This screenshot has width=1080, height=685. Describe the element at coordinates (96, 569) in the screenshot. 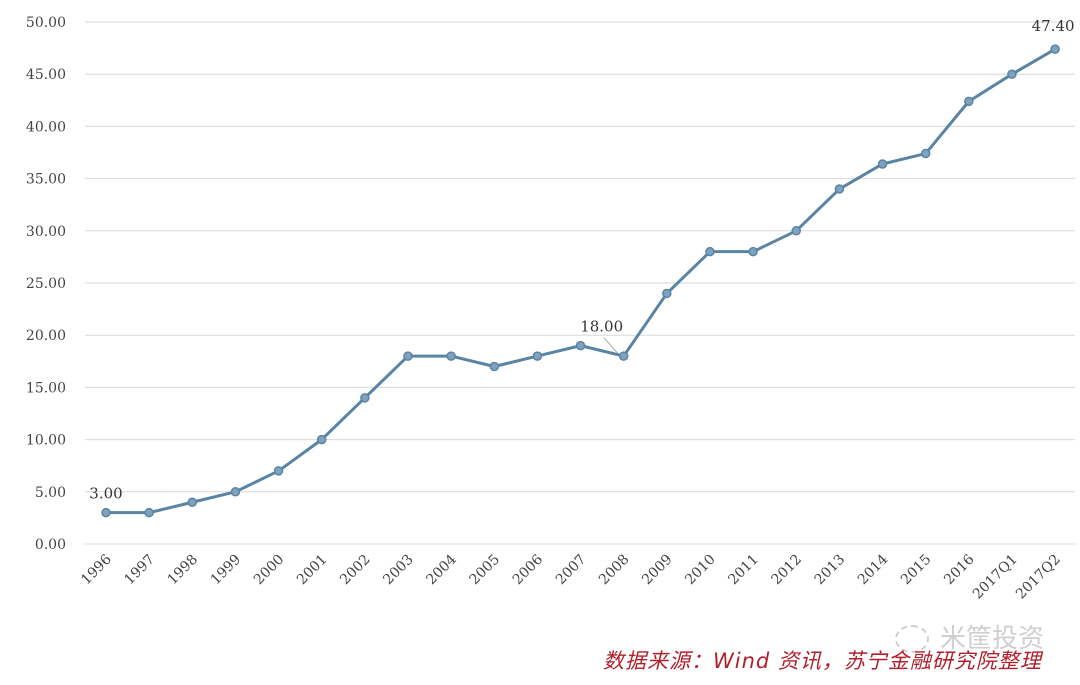

I see `x-tick-label: 1996` at that location.